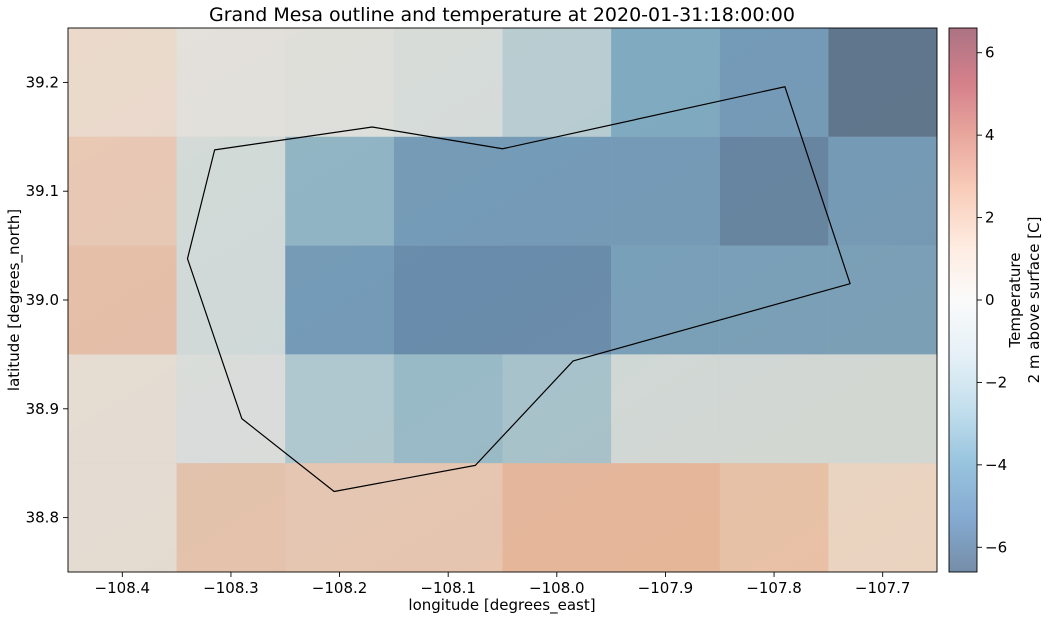  What do you see at coordinates (990, 218) in the screenshot?
I see `colorbar-tick-label: 2` at bounding box center [990, 218].